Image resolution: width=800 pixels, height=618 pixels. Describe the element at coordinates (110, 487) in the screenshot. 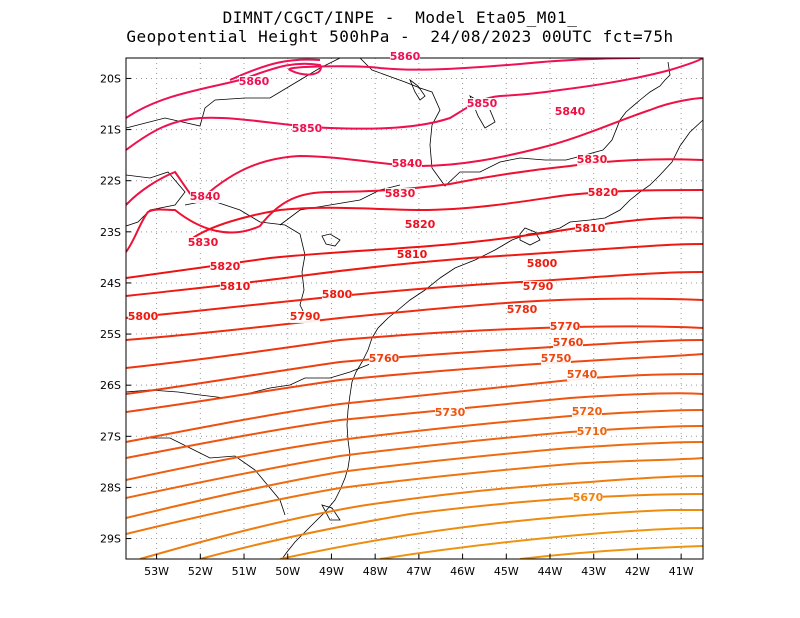

I see `lat-tick-label: 28S` at that location.